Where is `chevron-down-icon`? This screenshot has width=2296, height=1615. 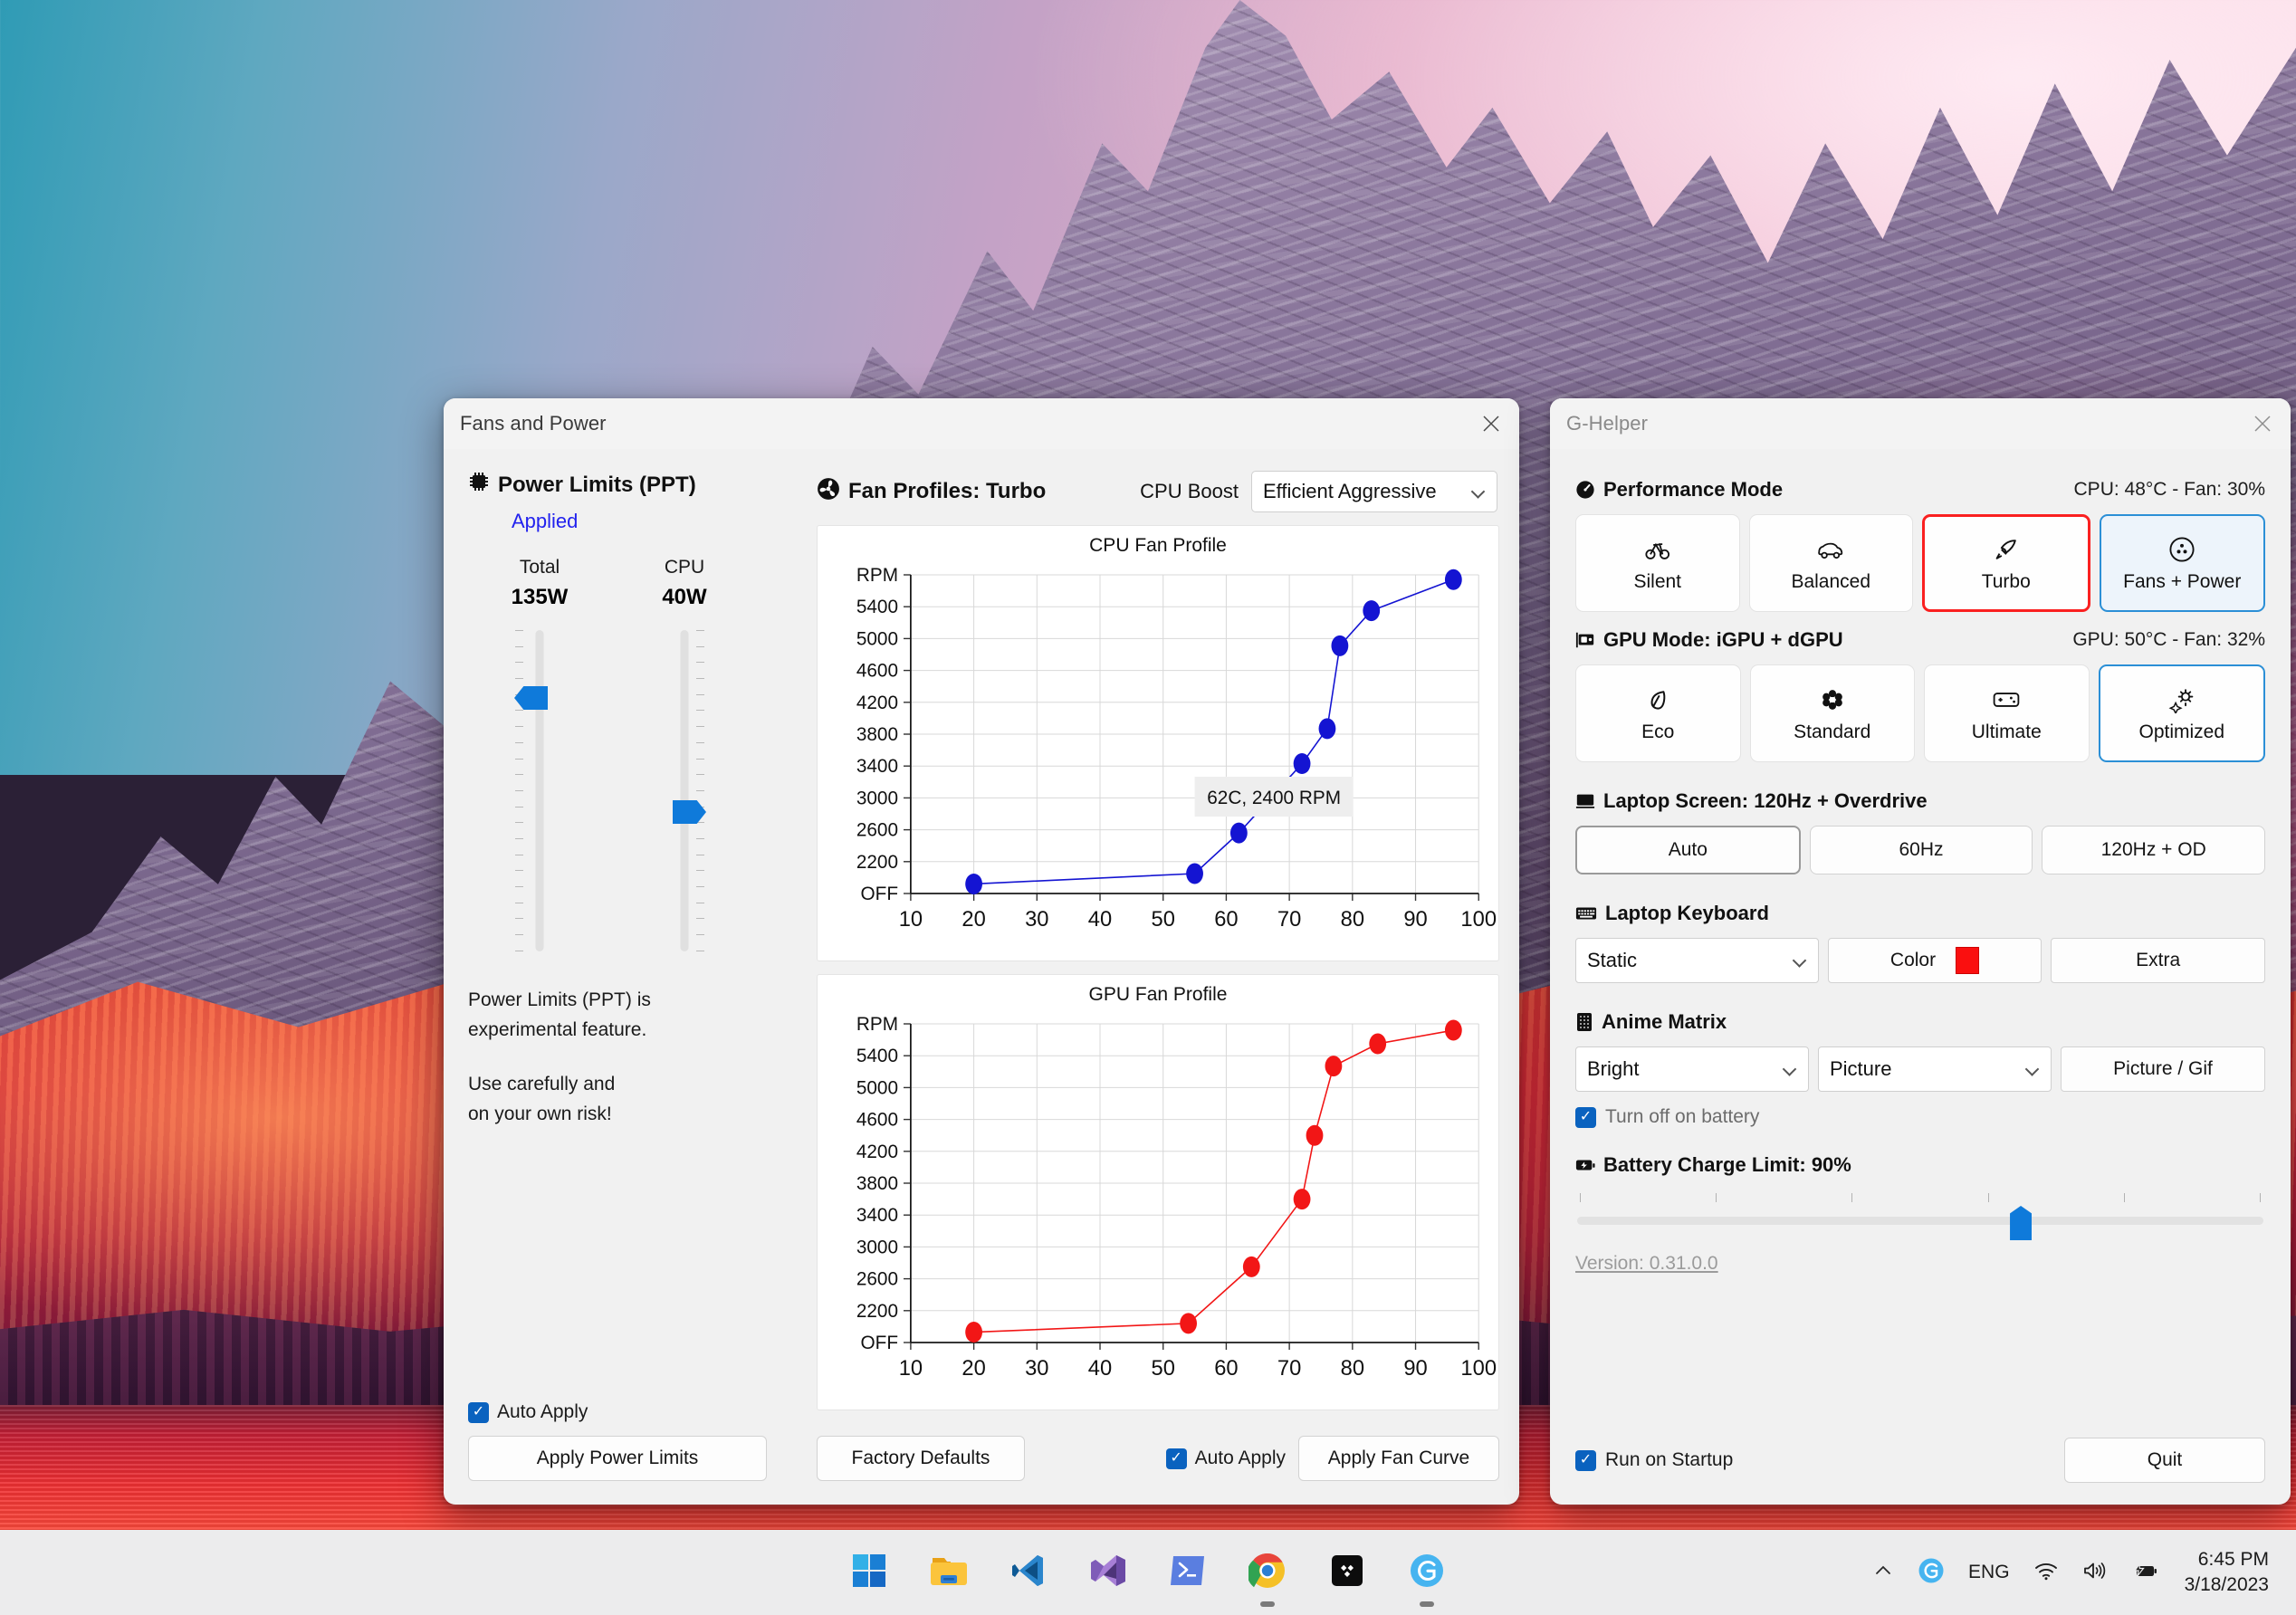 chevron-down-icon is located at coordinates (1479, 492).